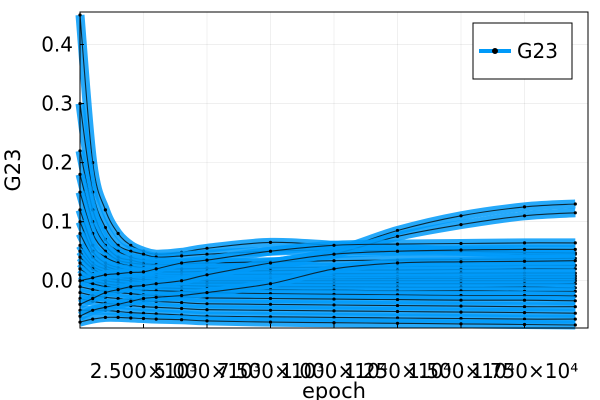 This screenshot has height=400, width=600. What do you see at coordinates (143, 371) in the screenshot?
I see `x-tick-label: 2.500×10³` at bounding box center [143, 371].